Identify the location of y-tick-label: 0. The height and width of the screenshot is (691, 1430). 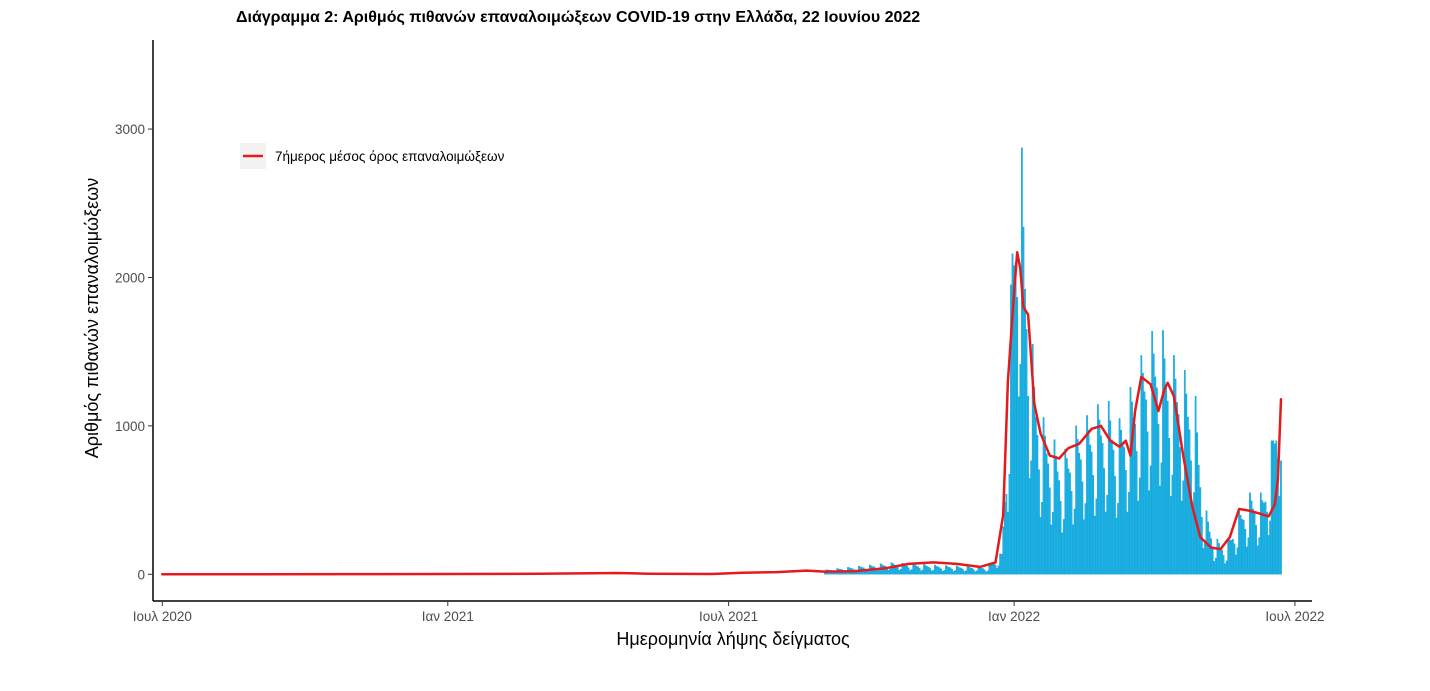
(141, 574).